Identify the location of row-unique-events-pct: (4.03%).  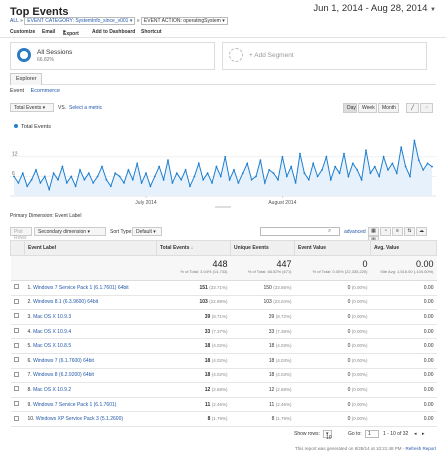
(283, 375).